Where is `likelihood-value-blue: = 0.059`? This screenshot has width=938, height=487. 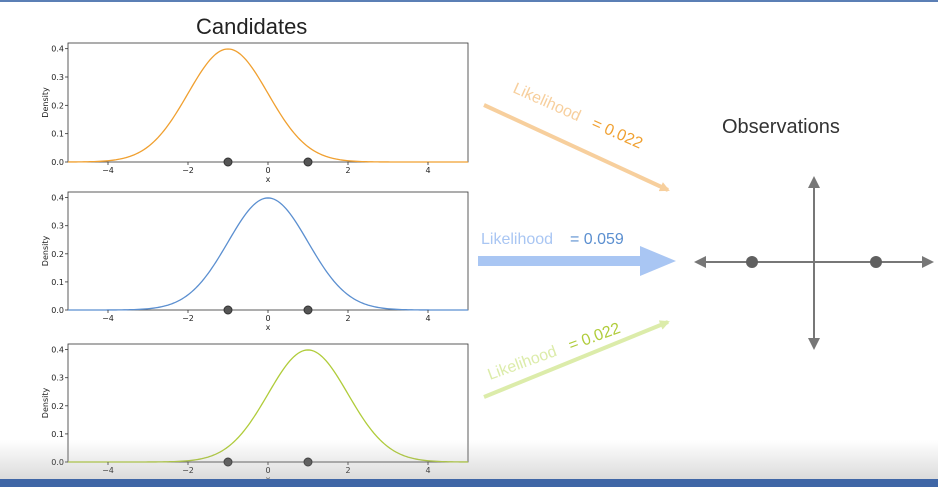
likelihood-value-blue: = 0.059 is located at coordinates (597, 239).